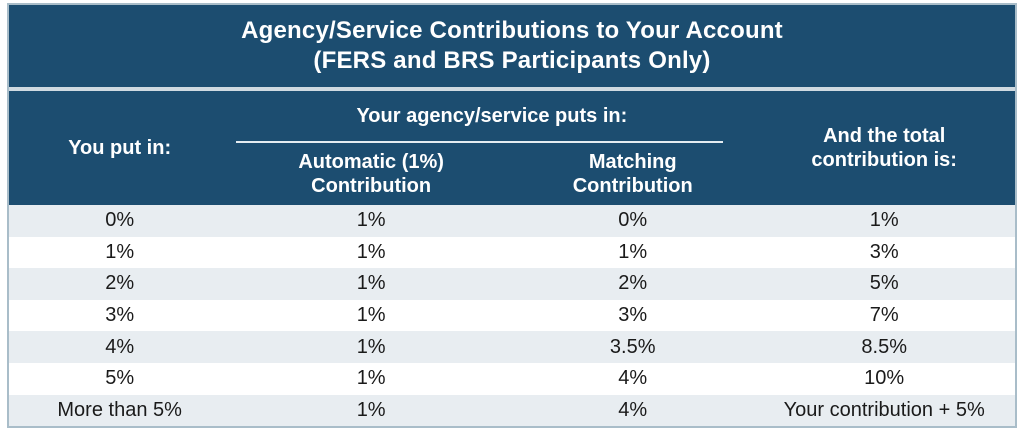 The image size is (1024, 441). I want to click on cell-total: 3%, so click(884, 251).